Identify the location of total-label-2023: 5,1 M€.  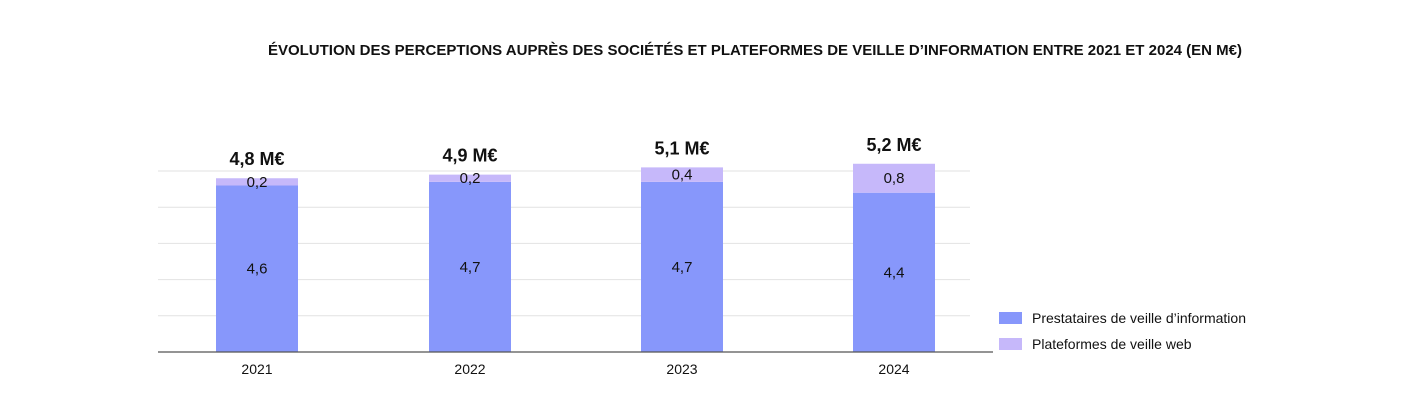
(681, 148).